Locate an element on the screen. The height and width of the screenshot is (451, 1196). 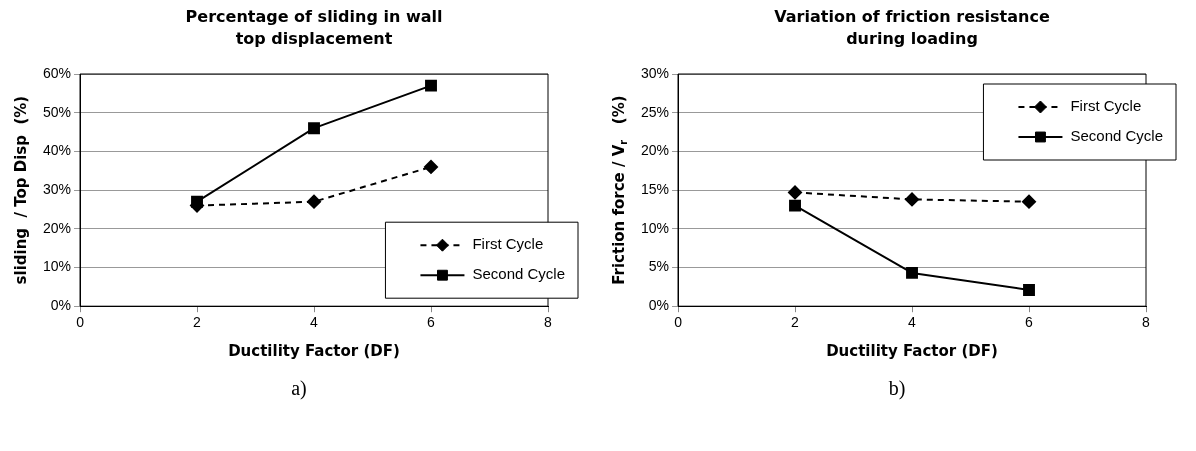
y-tick-label: 15% is located at coordinates (655, 188).